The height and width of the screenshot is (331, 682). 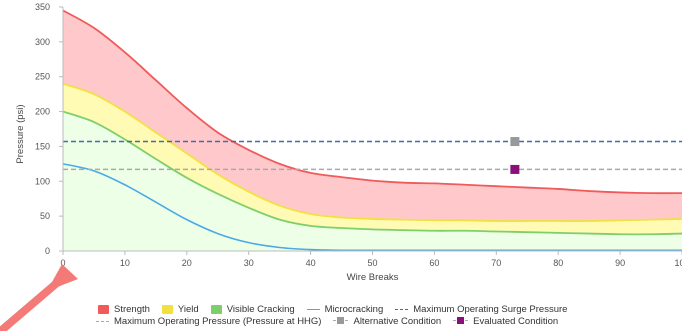 I want to click on x-tick-labels: 0 10 20 30 40 50 60 70 80 90 100, so click(x=371, y=263).